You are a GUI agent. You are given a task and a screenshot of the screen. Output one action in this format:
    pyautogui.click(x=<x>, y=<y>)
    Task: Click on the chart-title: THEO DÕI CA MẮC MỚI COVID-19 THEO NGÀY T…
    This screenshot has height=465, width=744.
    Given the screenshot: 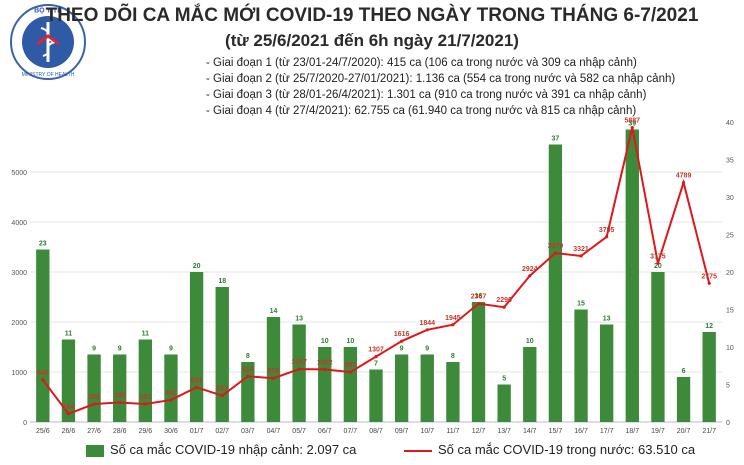 What is the action you would take?
    pyautogui.click(x=372, y=15)
    